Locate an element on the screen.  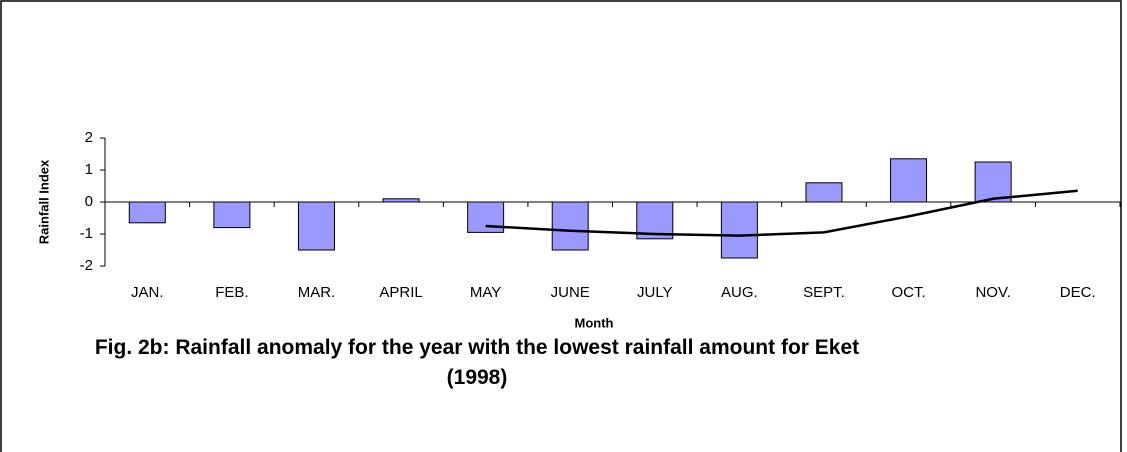
x-tick-label: SEPT. is located at coordinates (824, 292).